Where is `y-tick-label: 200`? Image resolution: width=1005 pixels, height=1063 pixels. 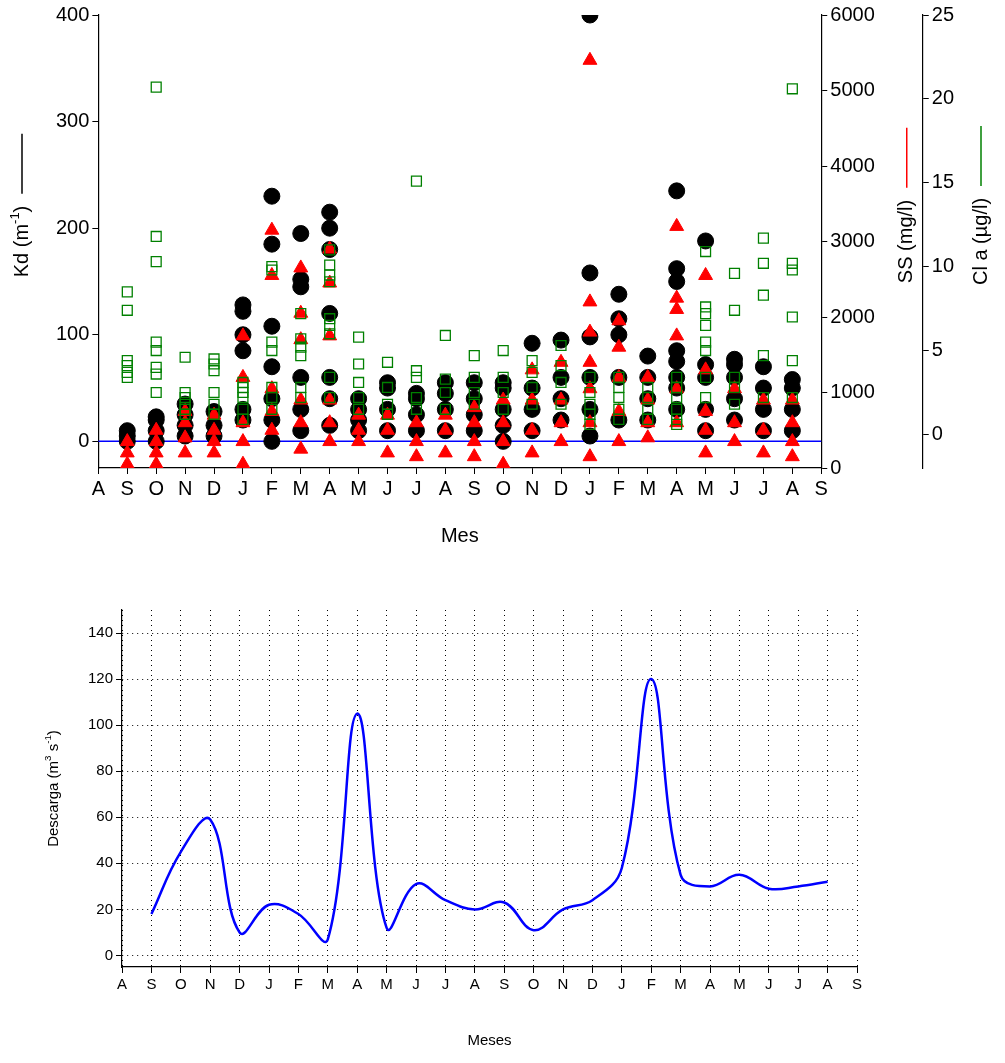 y-tick-label: 200 is located at coordinates (72, 226).